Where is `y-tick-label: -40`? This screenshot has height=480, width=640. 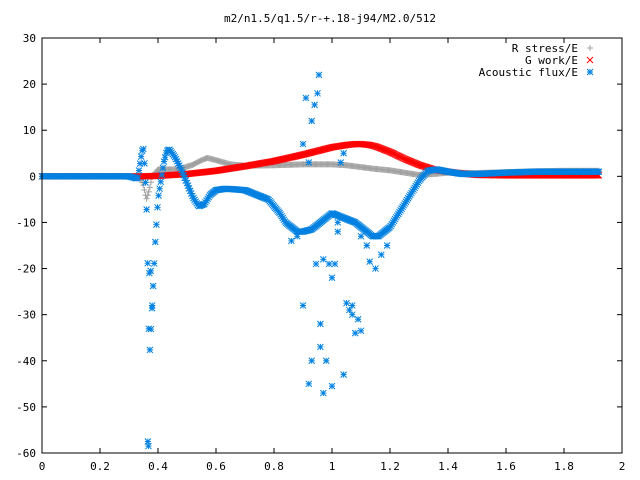
y-tick-label: -40 is located at coordinates (26, 361).